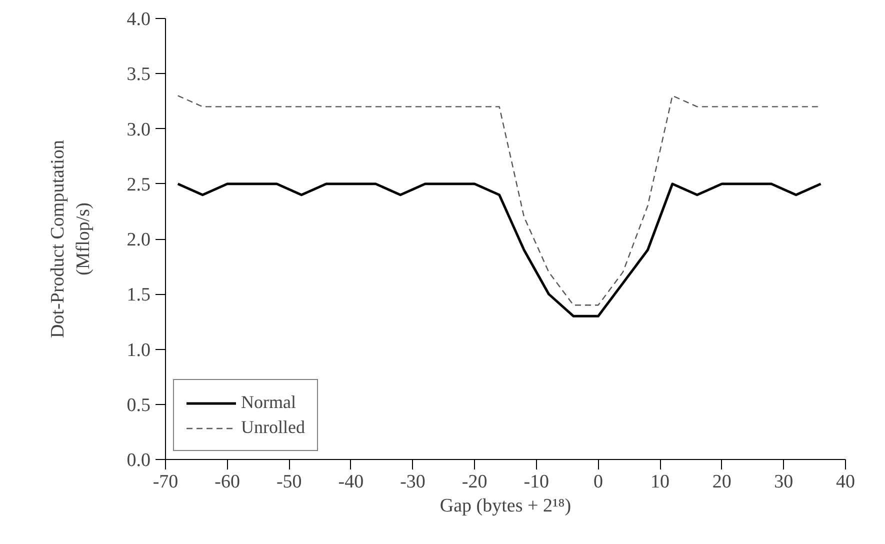 The image size is (885, 544). What do you see at coordinates (506, 506) in the screenshot?
I see `x-axis-title: Gap (bytes + 2¹⁸)` at bounding box center [506, 506].